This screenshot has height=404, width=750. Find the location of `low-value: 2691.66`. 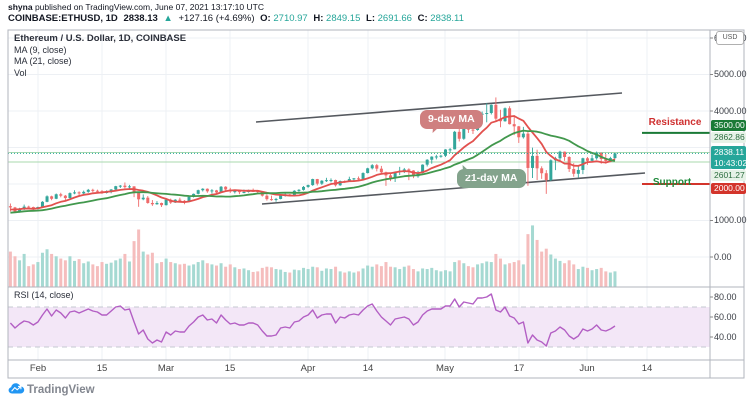

low-value: 2691.66 is located at coordinates (394, 18).